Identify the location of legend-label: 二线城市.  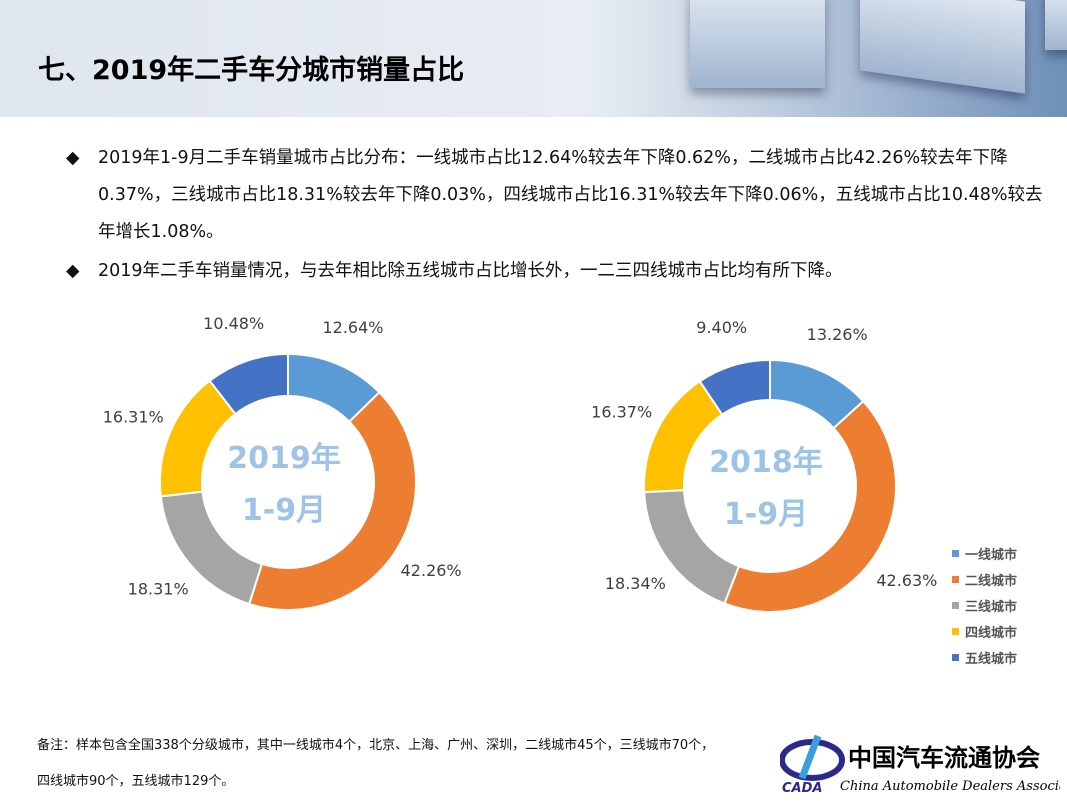
(991, 581).